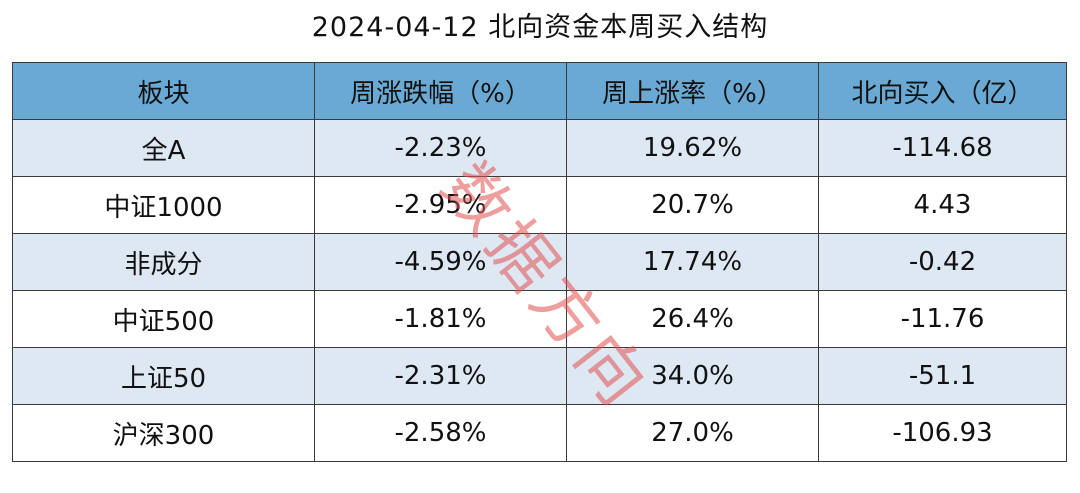 This screenshot has height=493, width=1080. I want to click on table-row: 上证50 -2.31% 34.0% -51.1, so click(539, 376).